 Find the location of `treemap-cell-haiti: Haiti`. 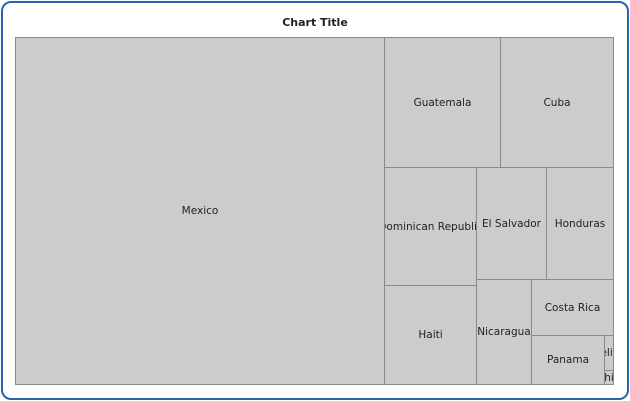

treemap-cell-haiti: Haiti is located at coordinates (430, 335).